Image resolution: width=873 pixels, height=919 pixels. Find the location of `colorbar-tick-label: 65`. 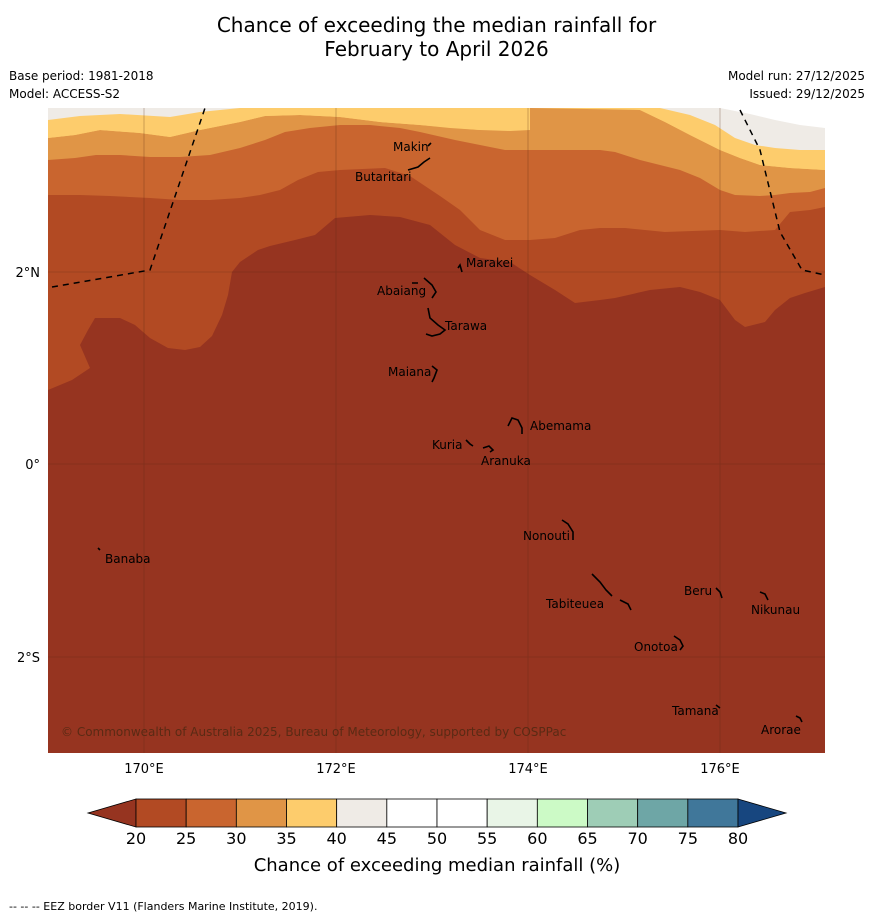

colorbar-tick-label: 65 is located at coordinates (587, 838).